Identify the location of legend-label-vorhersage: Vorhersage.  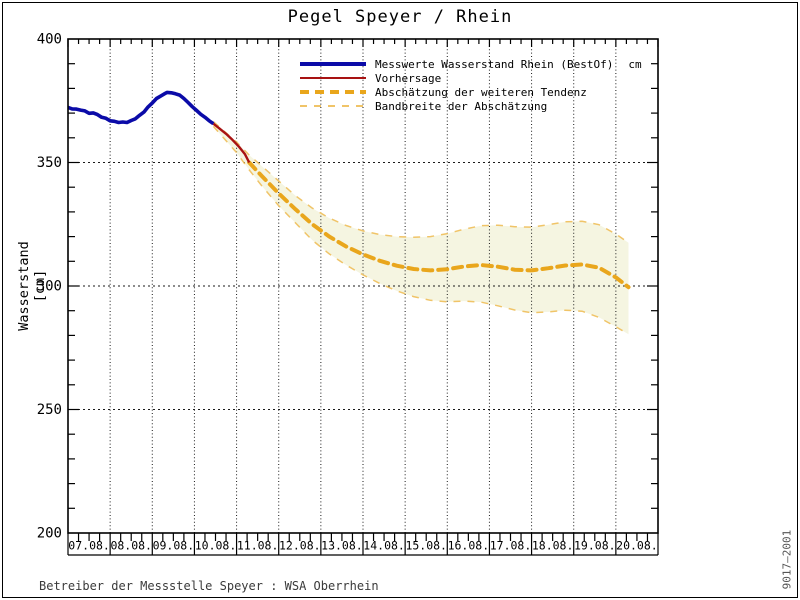
(408, 78).